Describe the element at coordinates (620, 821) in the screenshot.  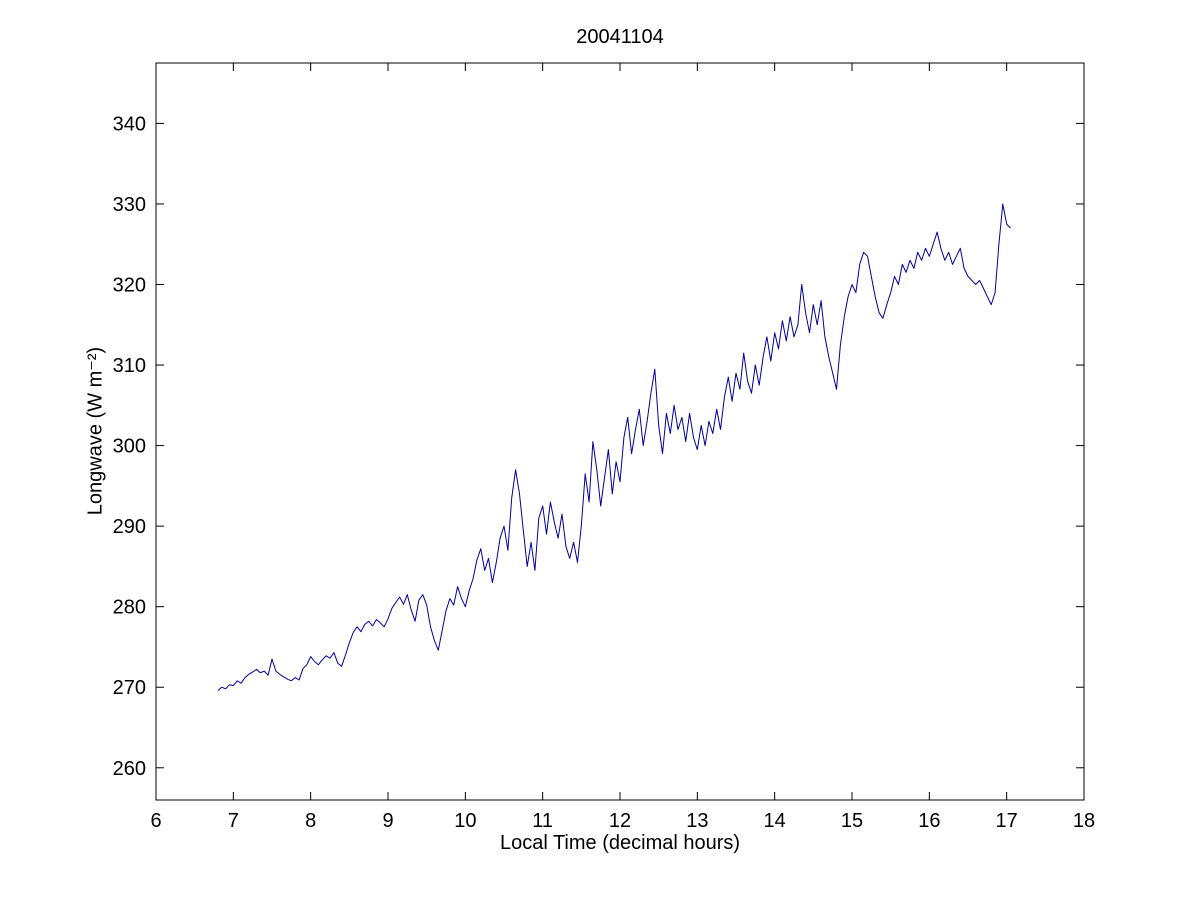
I see `x-tick-label: 12` at that location.